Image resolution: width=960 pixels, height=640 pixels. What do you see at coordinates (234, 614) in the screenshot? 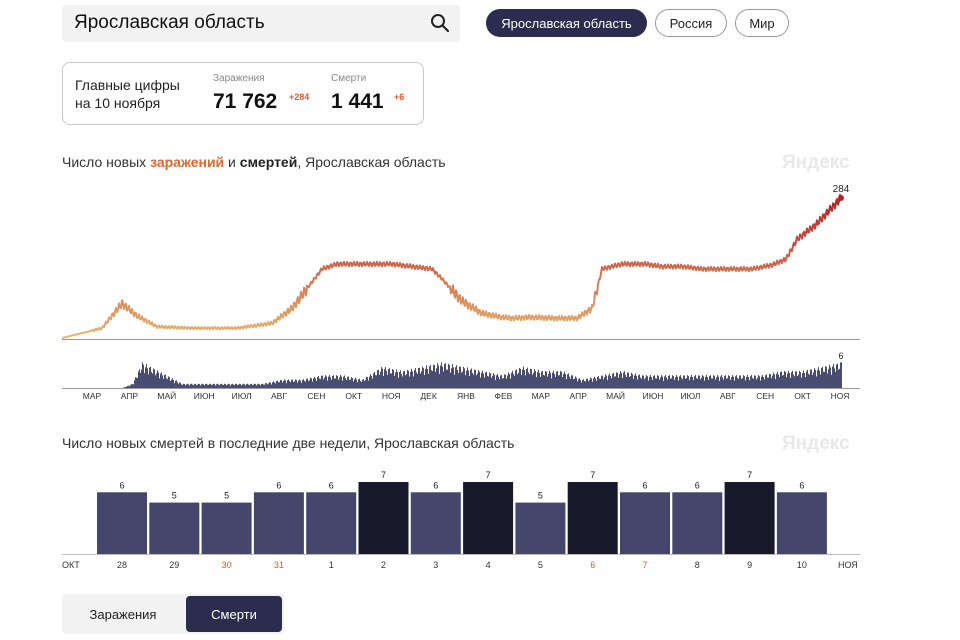
I see `tab-deaths: Смерти` at bounding box center [234, 614].